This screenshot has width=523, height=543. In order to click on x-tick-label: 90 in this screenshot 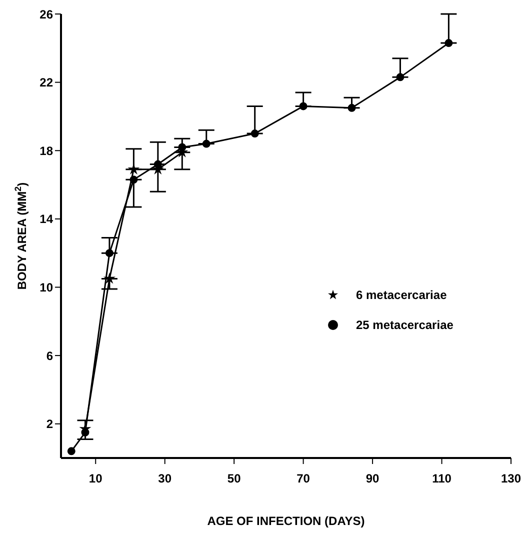, I will do `click(373, 479)`.